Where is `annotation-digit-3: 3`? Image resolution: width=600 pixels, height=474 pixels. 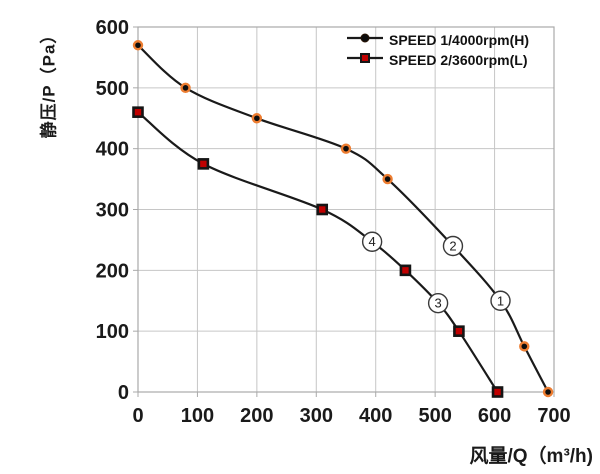 annotation-digit-3: 3 is located at coordinates (437, 303).